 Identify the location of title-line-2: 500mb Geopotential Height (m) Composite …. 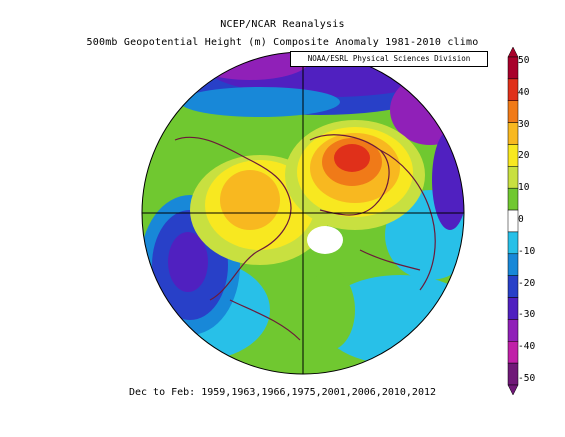
(282, 42).